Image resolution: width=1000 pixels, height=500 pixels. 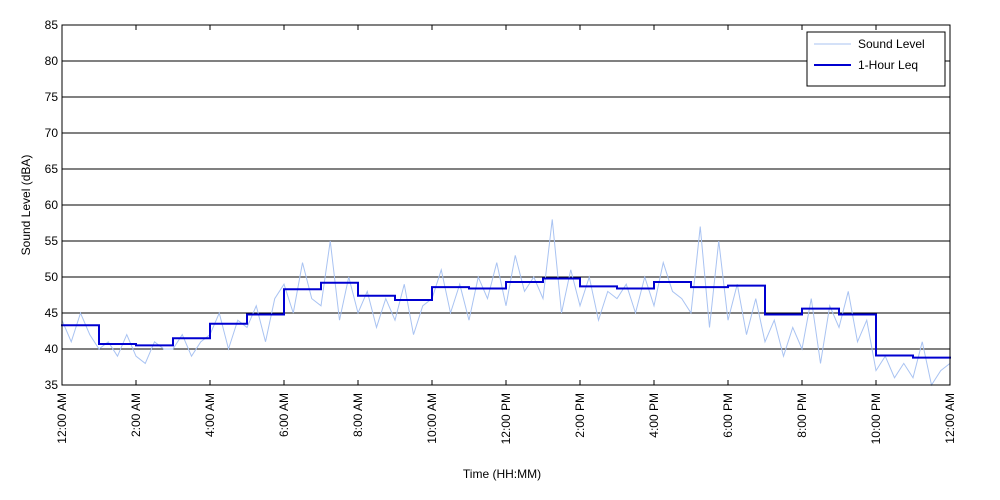 What do you see at coordinates (358, 415) in the screenshot?
I see `x-tick-label: 8:00 AM` at bounding box center [358, 415].